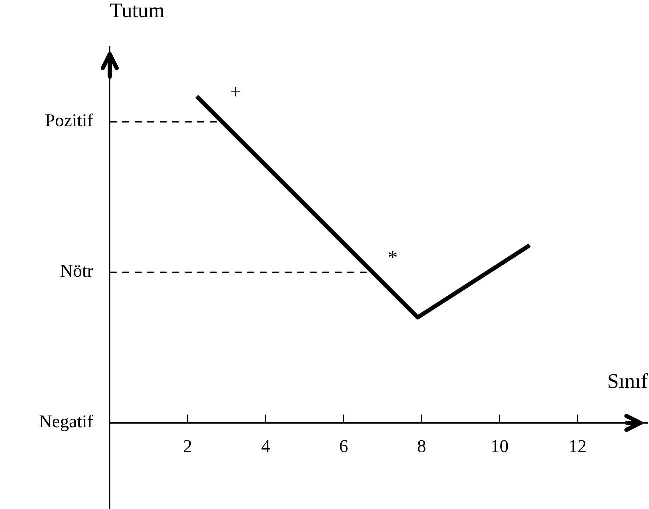 This screenshot has height=509, width=649. What do you see at coordinates (137, 11) in the screenshot?
I see `y-axis-title: Tutum` at bounding box center [137, 11].